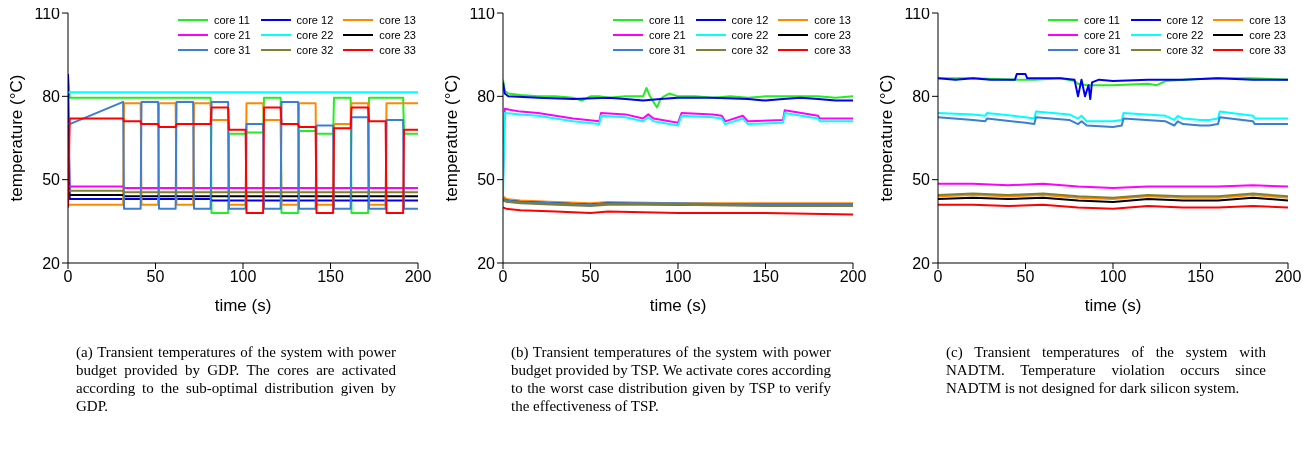  What do you see at coordinates (1106, 370) in the screenshot?
I see `text: (c) Transient temperatures of the system with NADTM. Temperature violation occurs since NADTM is not designed for dark silicon system.` at bounding box center [1106, 370].